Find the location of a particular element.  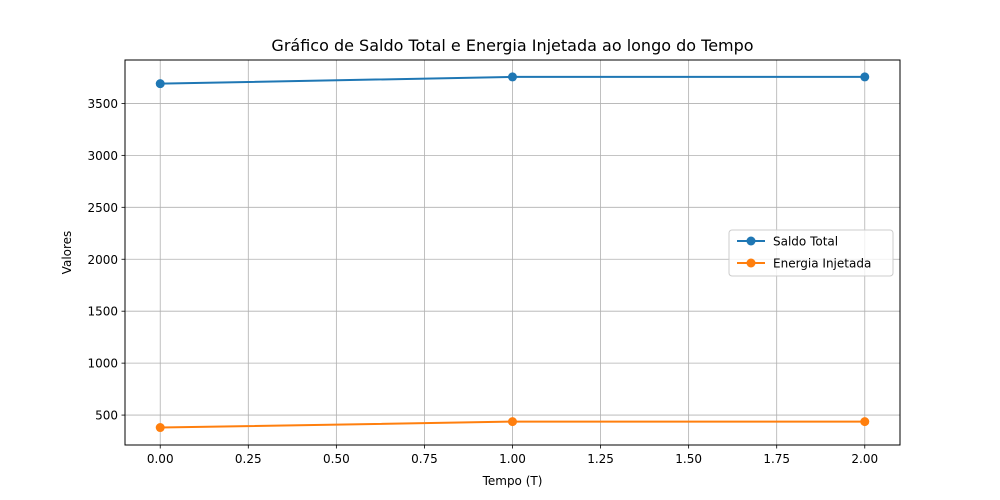

y-tick-label: 1500 is located at coordinates (102, 312).